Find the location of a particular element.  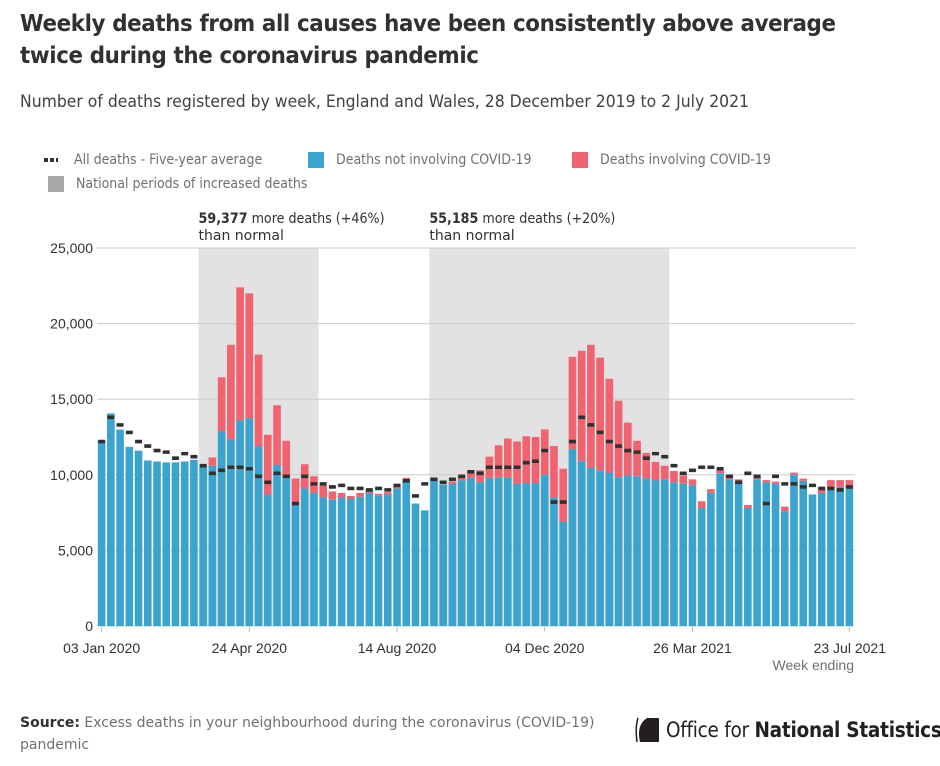

blue-swatch-icon is located at coordinates (316, 160).